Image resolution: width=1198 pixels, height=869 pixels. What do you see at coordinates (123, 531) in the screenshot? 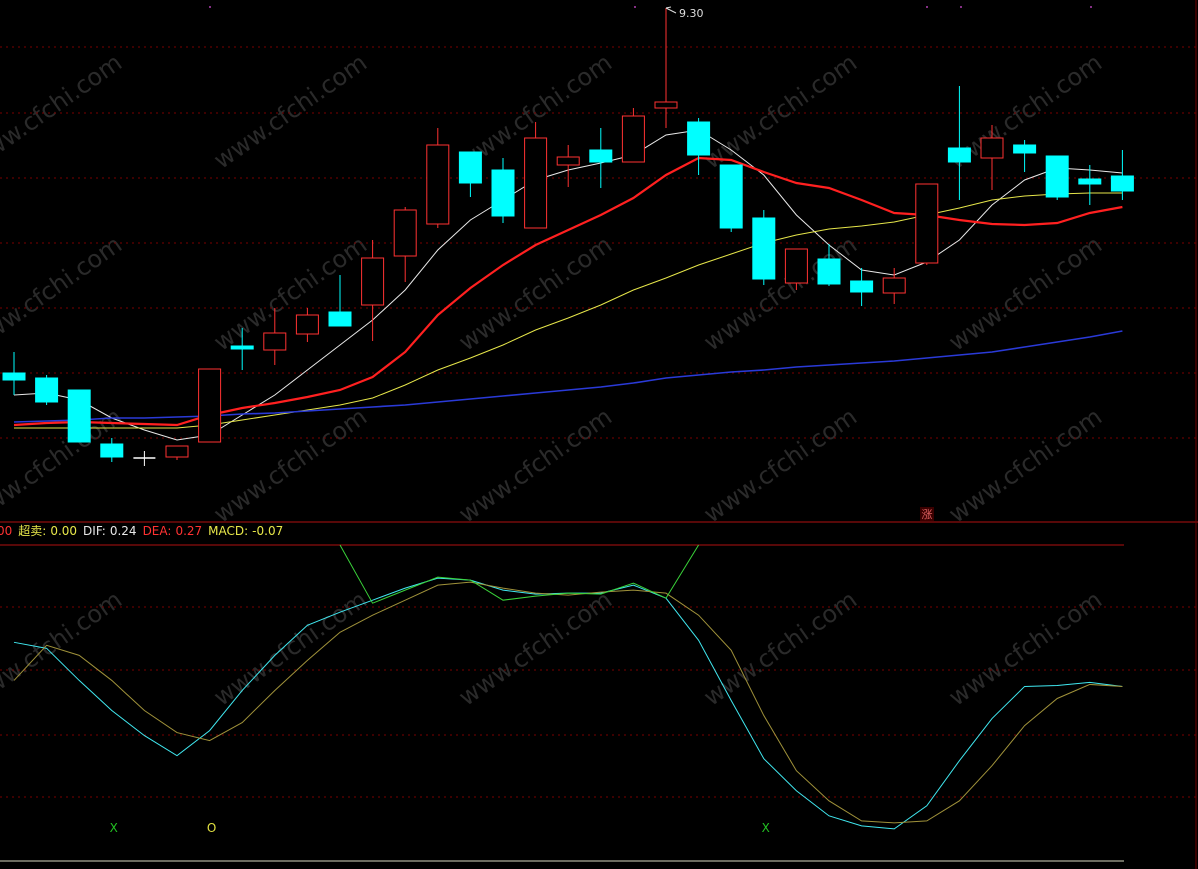
I see `header-value: 0.24` at bounding box center [123, 531].